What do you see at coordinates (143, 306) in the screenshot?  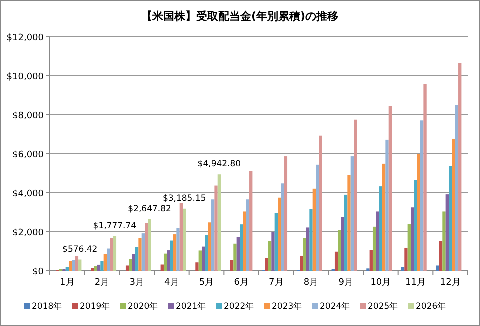 I see `legend-label: 2020年` at bounding box center [143, 306].